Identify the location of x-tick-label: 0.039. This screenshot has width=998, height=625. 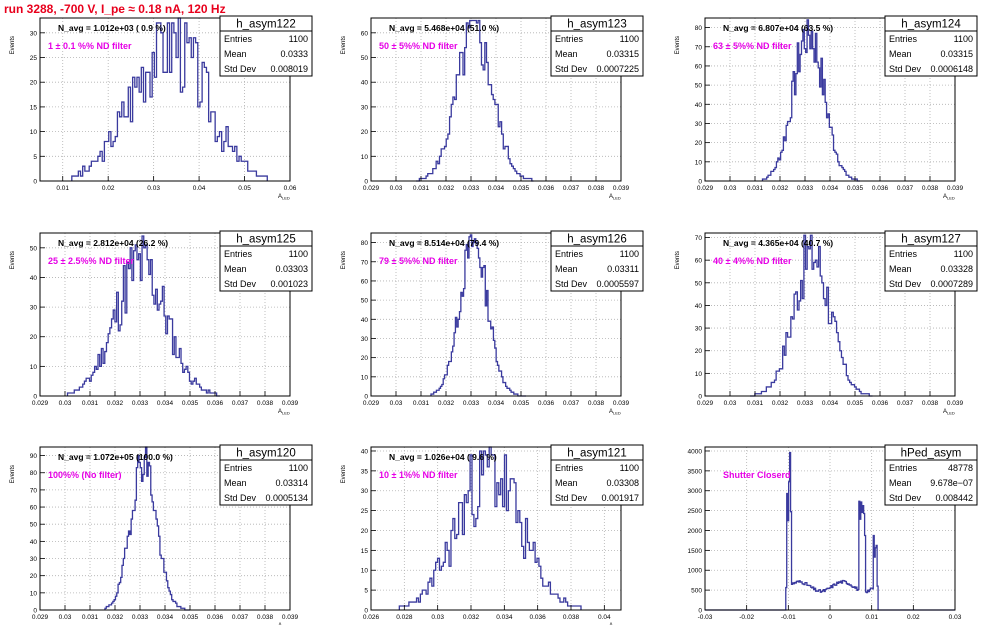
(955, 403).